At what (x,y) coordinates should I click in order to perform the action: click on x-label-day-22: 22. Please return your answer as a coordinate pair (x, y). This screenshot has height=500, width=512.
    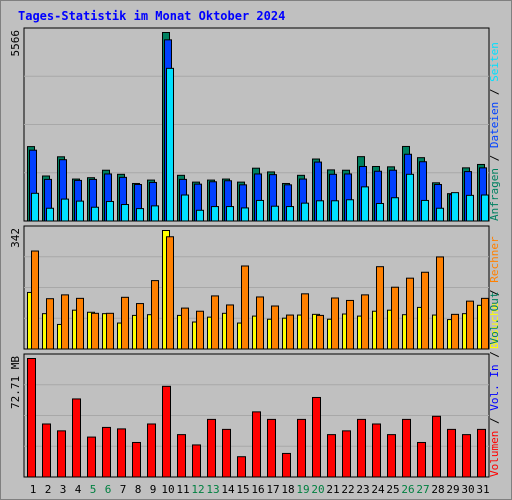
    Looking at the image, I should click on (347, 489).